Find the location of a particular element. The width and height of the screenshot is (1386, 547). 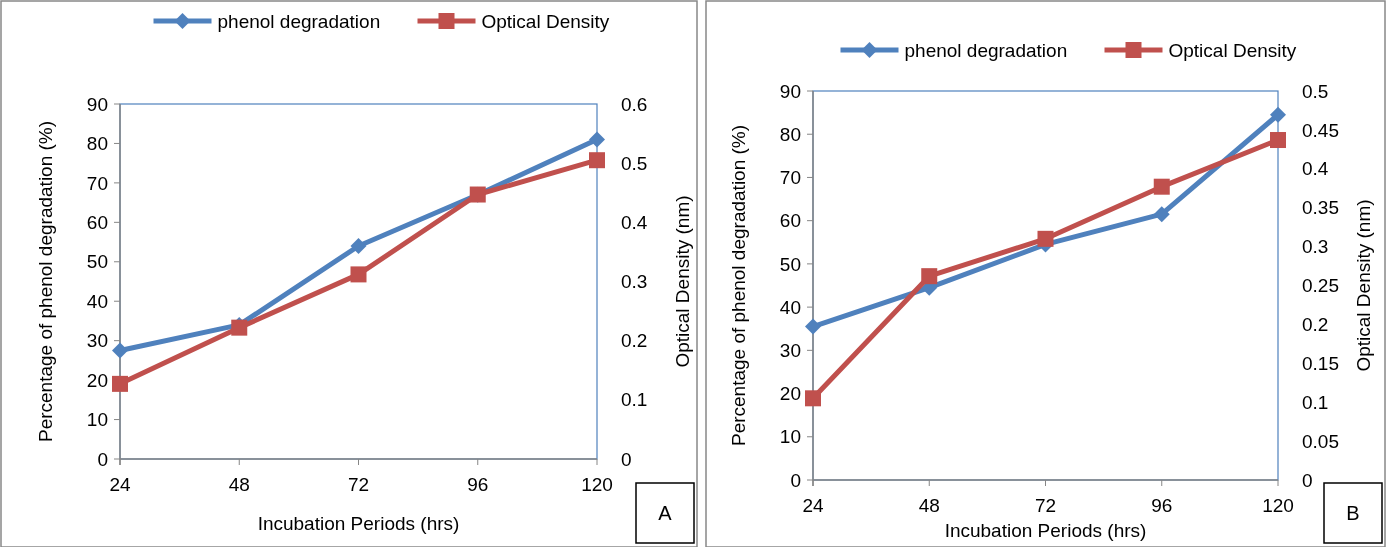

y2-tick-label: 0.05 is located at coordinates (1320, 441).